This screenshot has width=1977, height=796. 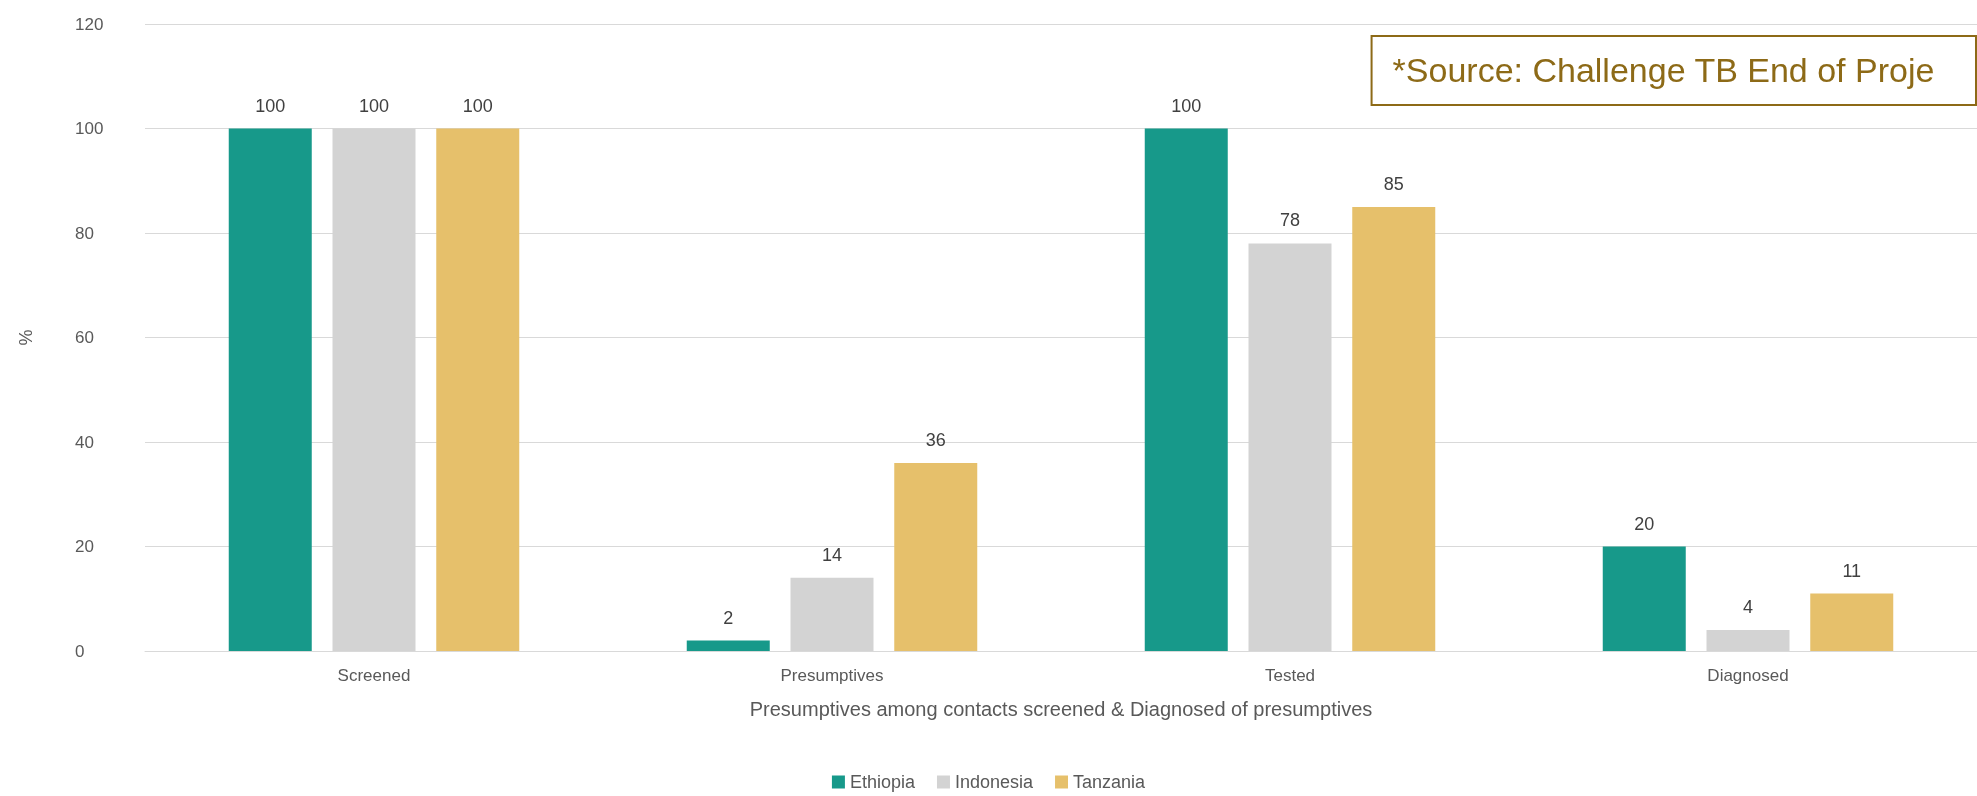 What do you see at coordinates (26, 337) in the screenshot?
I see `y-axis-title: %` at bounding box center [26, 337].